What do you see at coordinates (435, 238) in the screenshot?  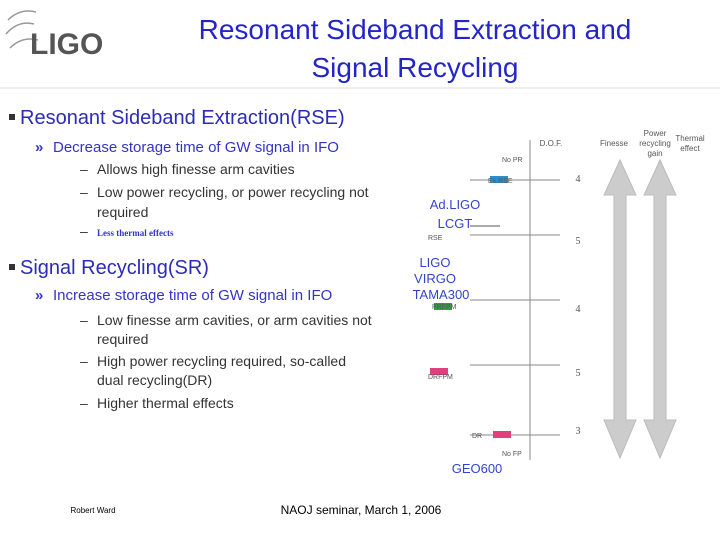 I see `config-label: RSE` at bounding box center [435, 238].